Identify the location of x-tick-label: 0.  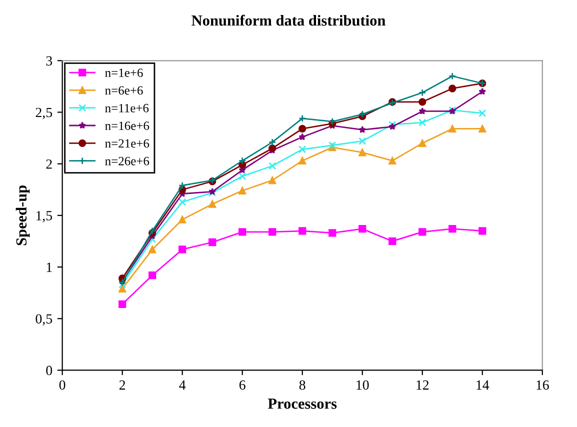
(62, 385).